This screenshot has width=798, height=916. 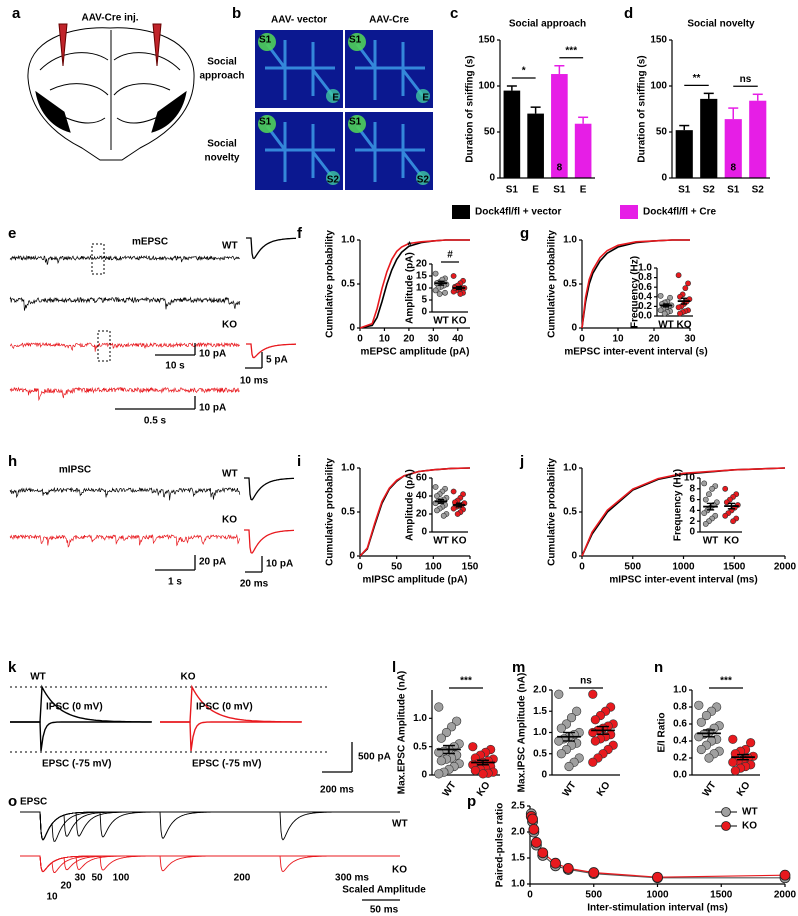 I want to click on average-trace, so click(x=269, y=541).